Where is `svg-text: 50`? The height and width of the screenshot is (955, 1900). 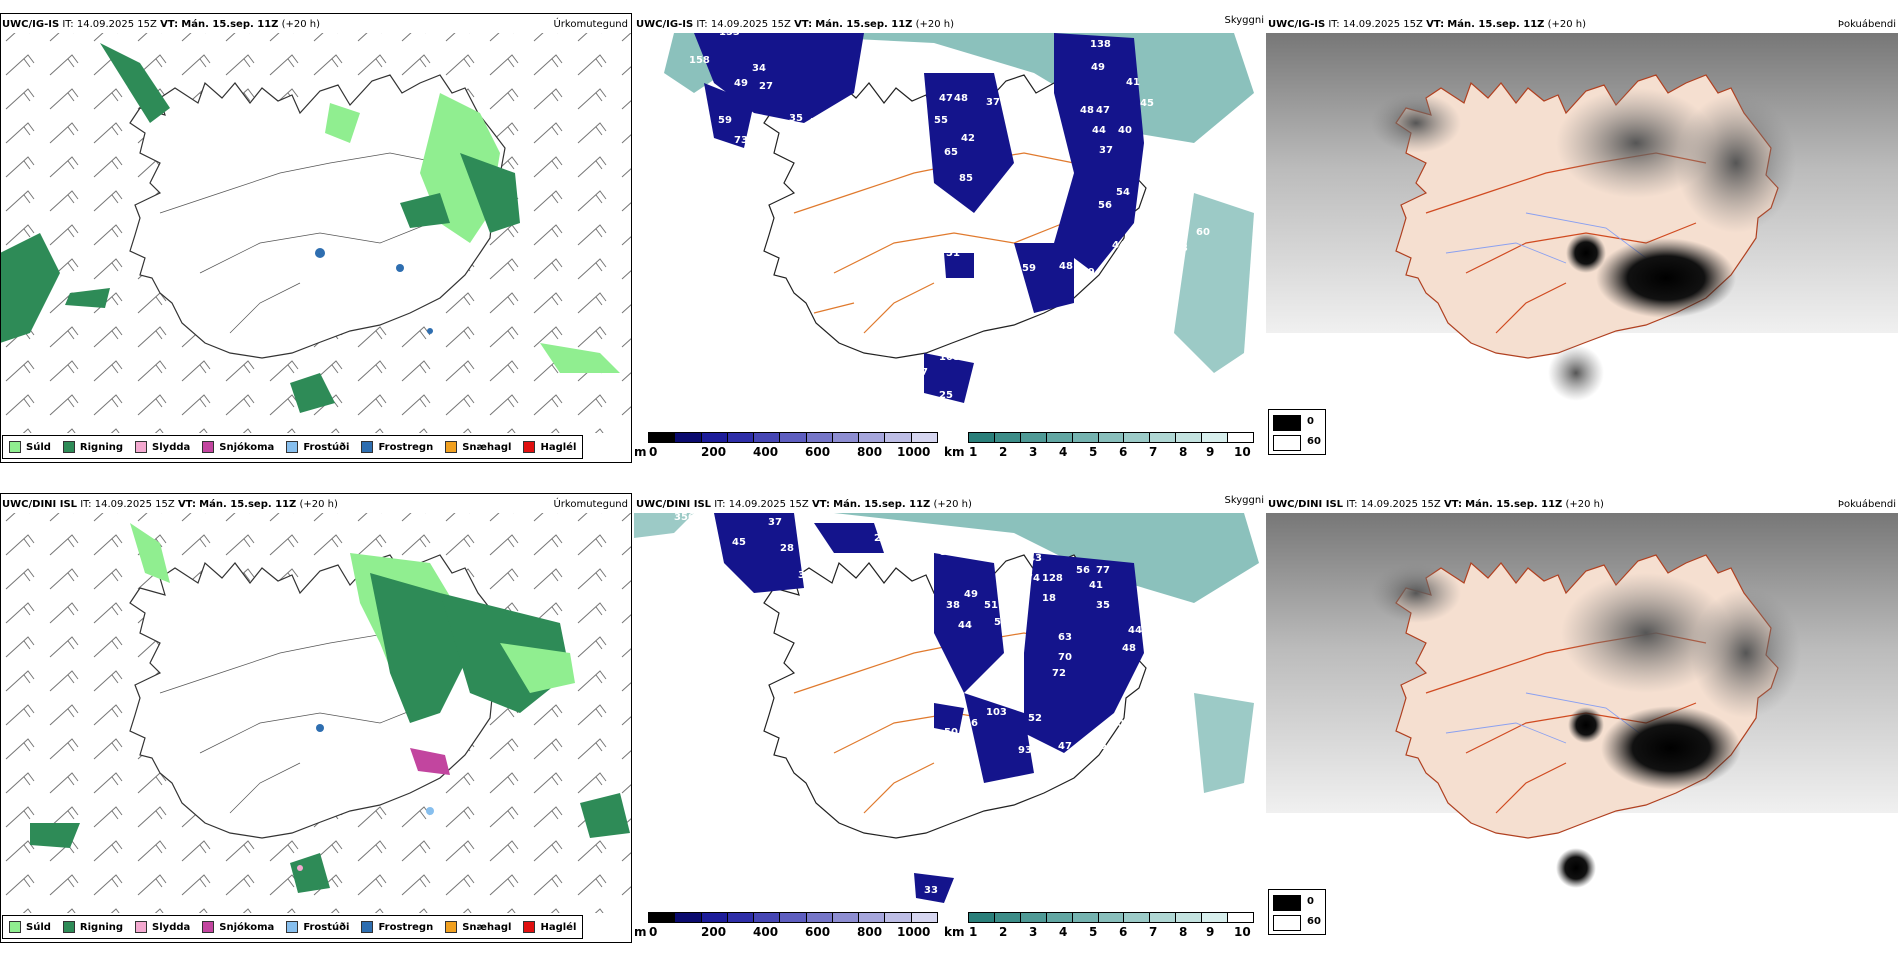 svg-text: 50 is located at coordinates (951, 732).